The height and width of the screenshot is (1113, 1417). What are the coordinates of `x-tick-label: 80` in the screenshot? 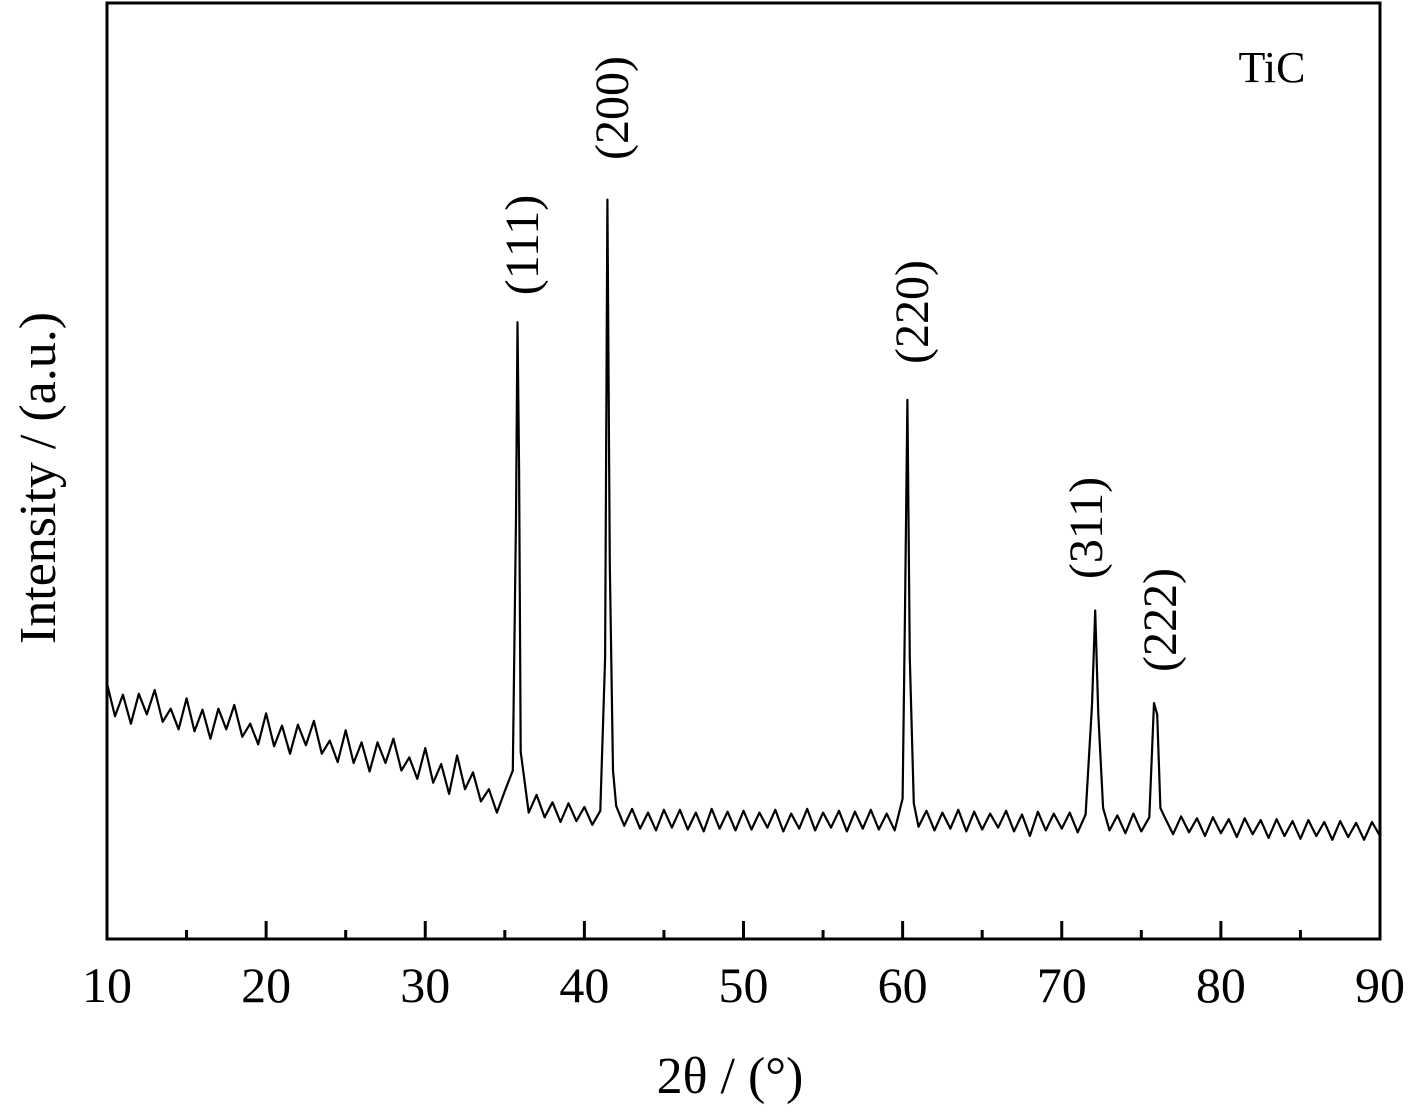 It's located at (1221, 985).